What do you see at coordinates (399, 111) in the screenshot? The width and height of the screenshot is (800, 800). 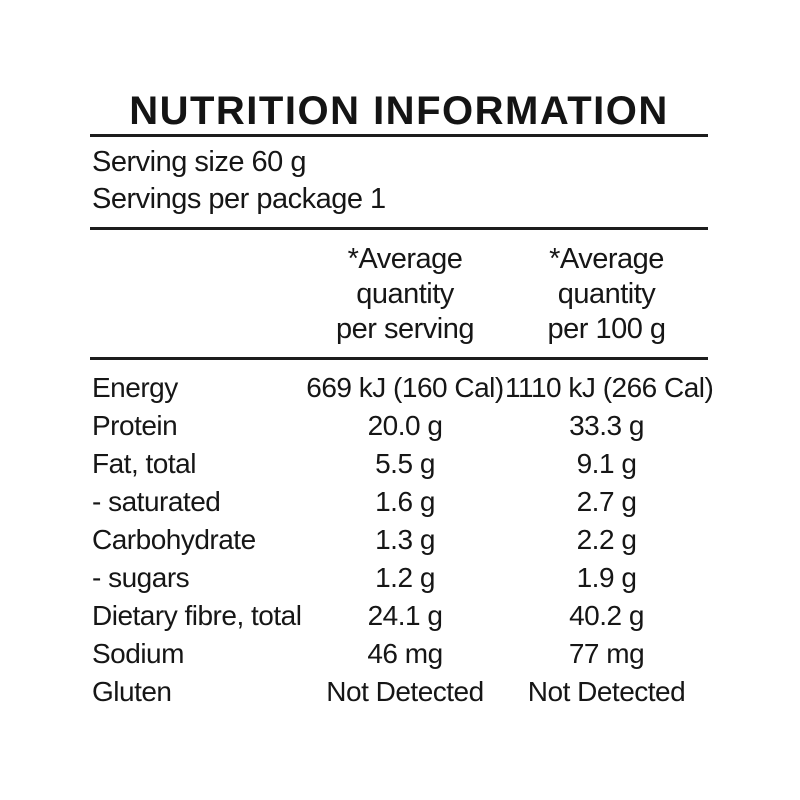 I see `panel-title: NUTRITION INFORMATION` at bounding box center [399, 111].